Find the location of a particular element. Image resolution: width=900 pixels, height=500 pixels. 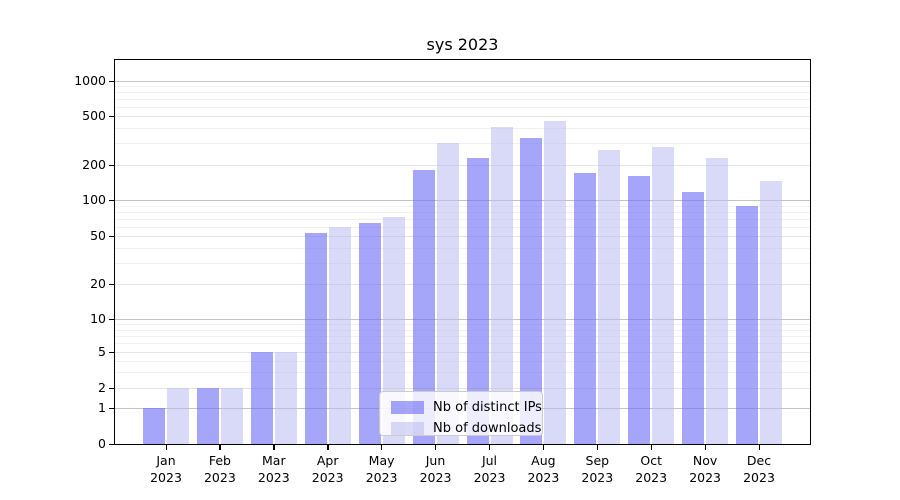

x-tick-label: May 2023 is located at coordinates (381, 469).